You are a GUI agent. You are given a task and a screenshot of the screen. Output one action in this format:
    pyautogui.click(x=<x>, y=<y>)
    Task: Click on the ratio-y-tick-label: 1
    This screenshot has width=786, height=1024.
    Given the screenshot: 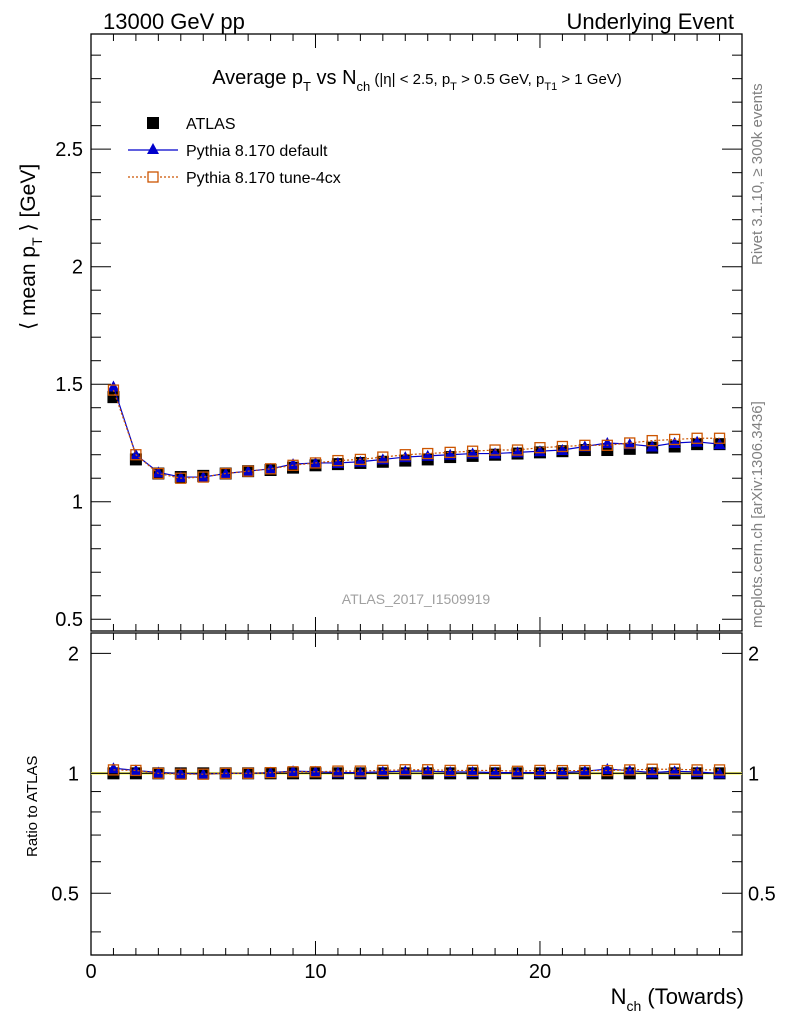 What is the action you would take?
    pyautogui.click(x=73, y=774)
    